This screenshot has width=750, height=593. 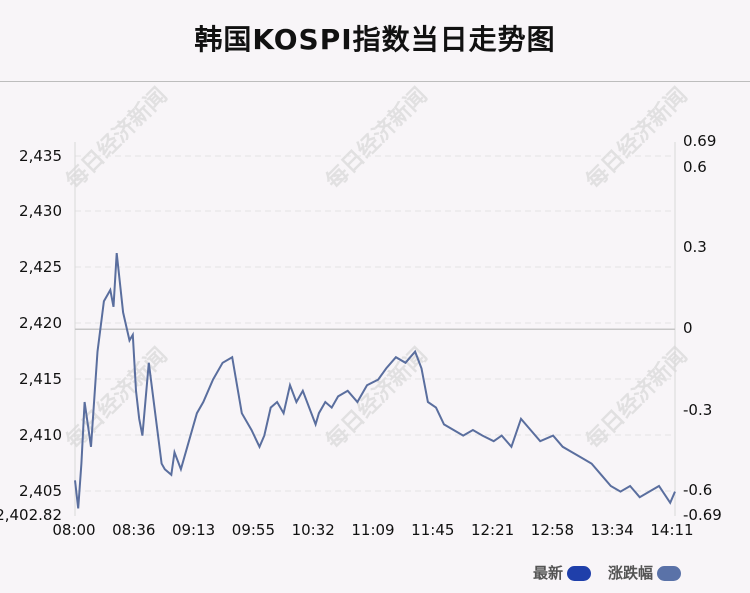 I want to click on left-tick-label: 2,425, so click(x=40, y=267).